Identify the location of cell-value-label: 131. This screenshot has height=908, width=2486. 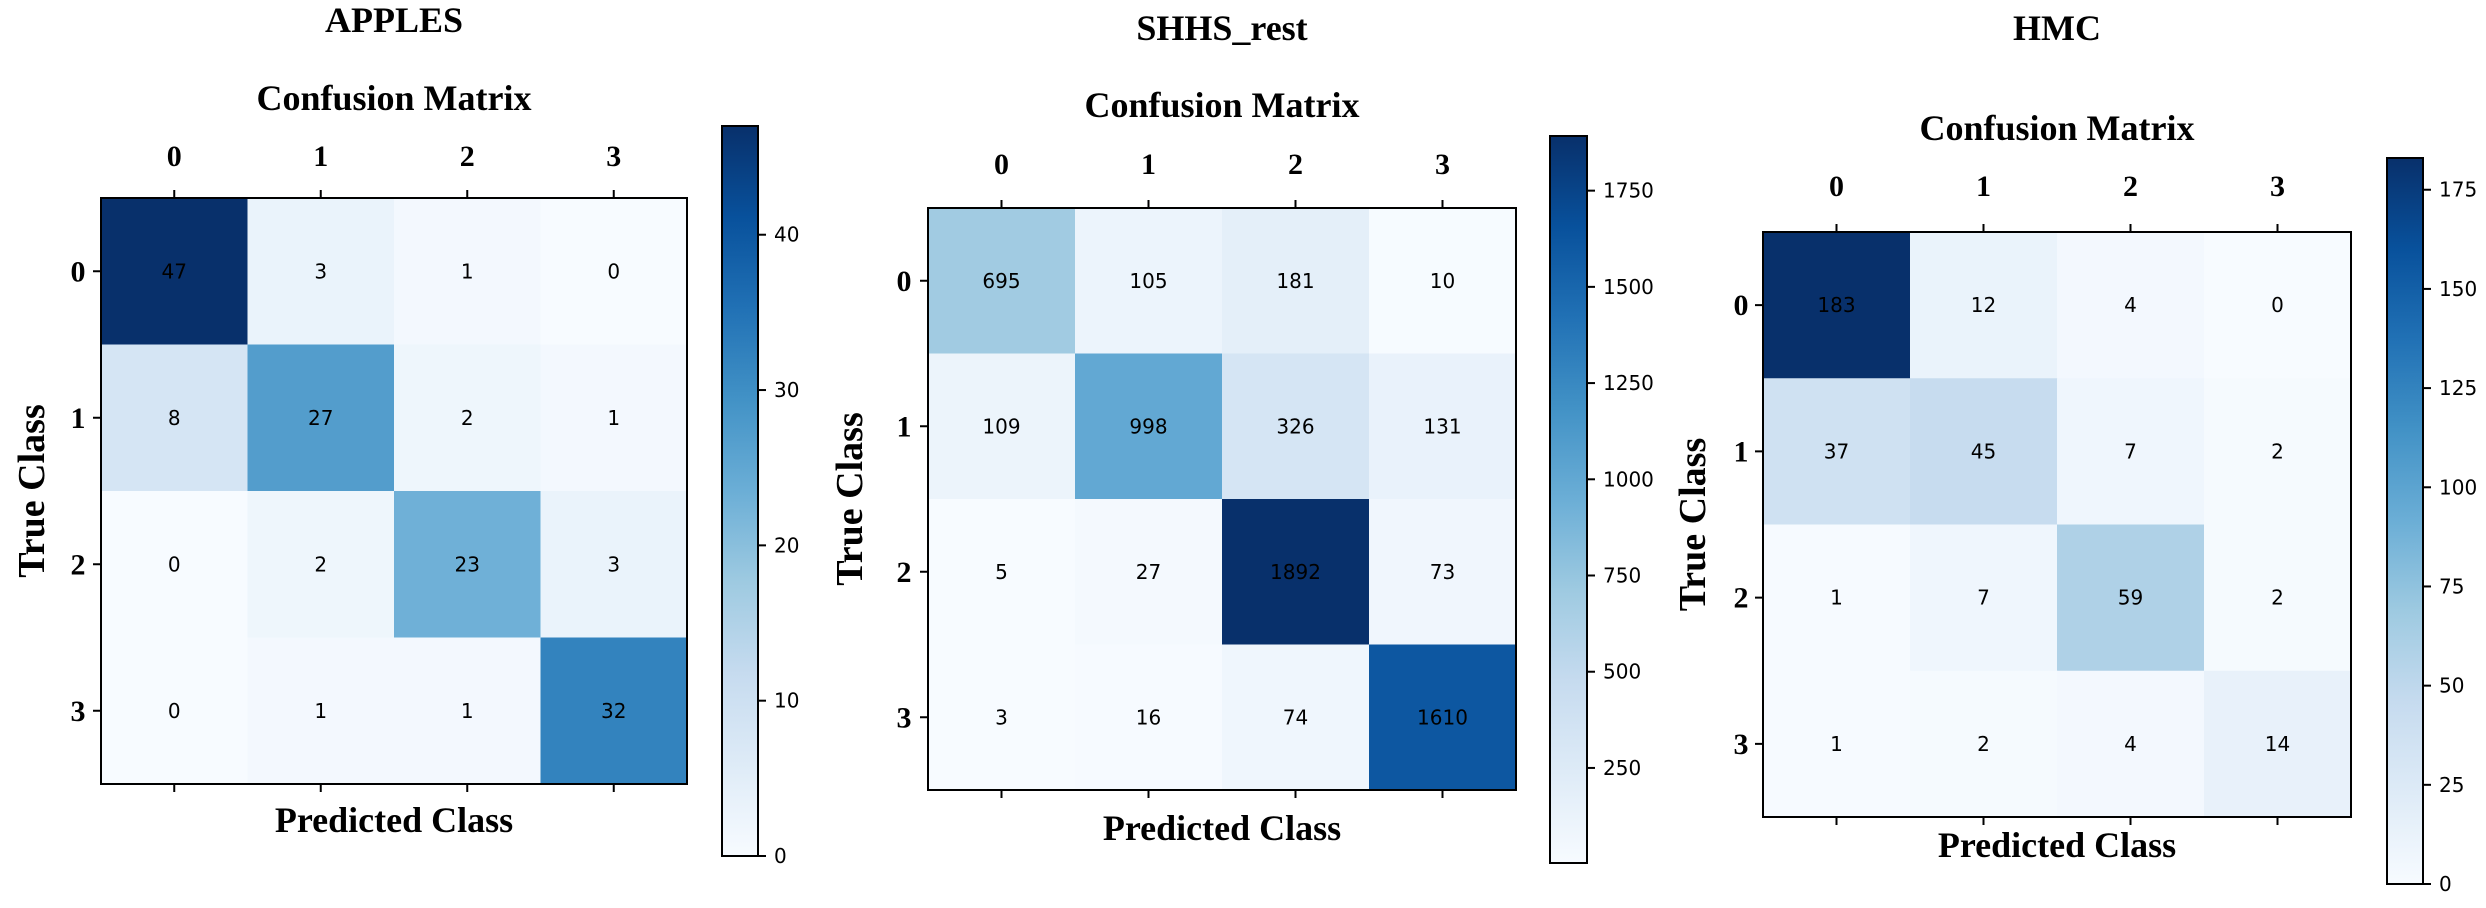
(1442, 426).